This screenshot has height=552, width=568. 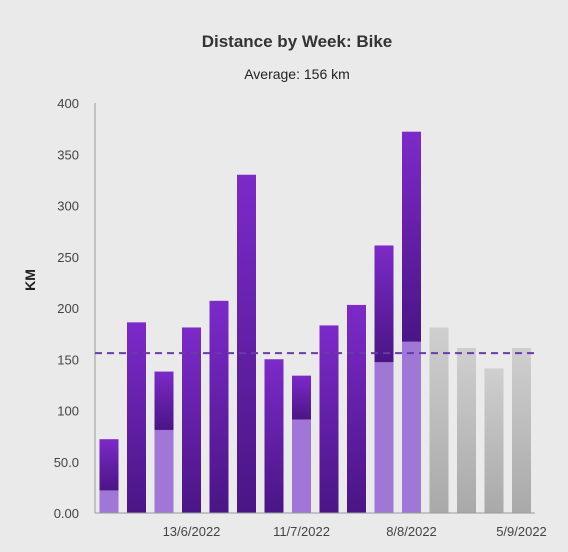 I want to click on y-tick-label: 150, so click(x=68, y=359).